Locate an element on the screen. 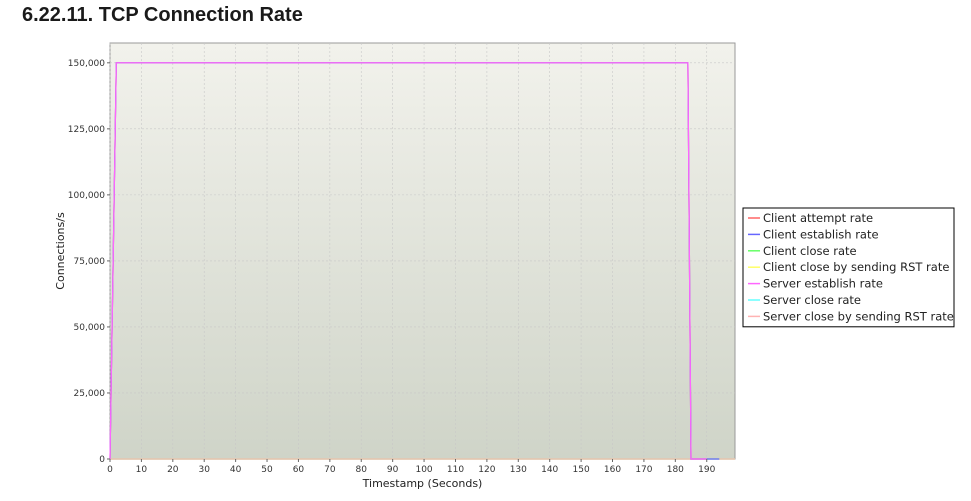 The image size is (971, 501). x-tick-label: 20 is located at coordinates (173, 470).